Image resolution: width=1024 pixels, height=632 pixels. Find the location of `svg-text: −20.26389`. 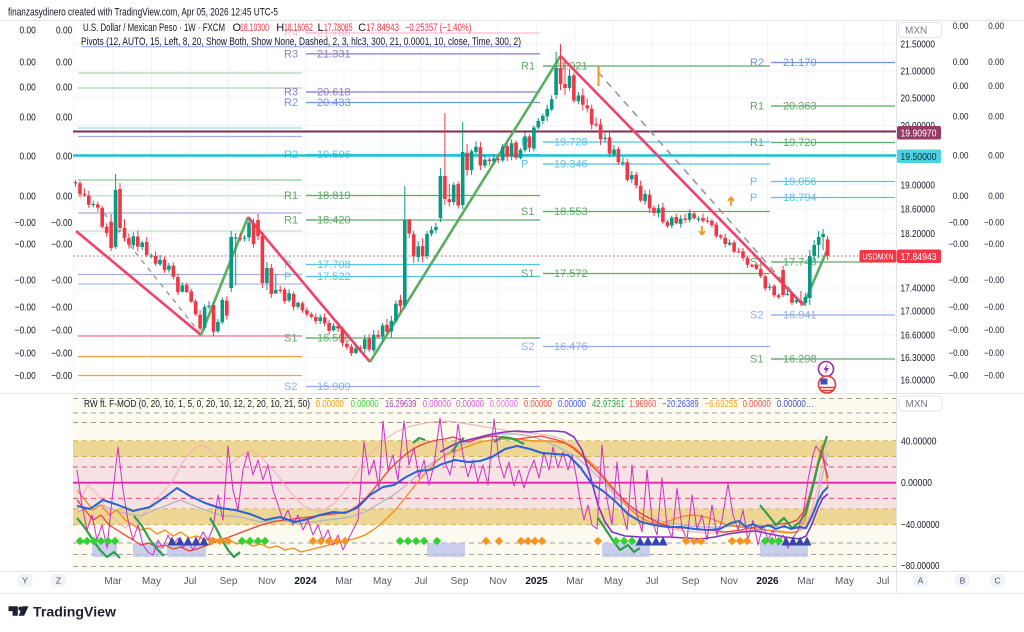

svg-text: −20.26389 is located at coordinates (680, 404).